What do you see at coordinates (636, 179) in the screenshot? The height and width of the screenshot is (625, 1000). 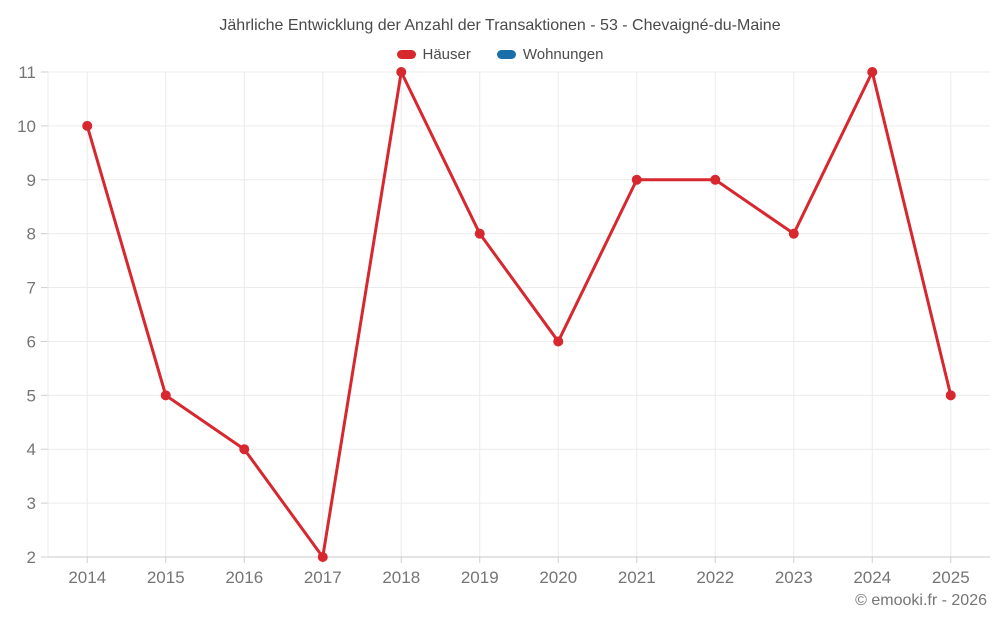 I see `data-point-2021` at bounding box center [636, 179].